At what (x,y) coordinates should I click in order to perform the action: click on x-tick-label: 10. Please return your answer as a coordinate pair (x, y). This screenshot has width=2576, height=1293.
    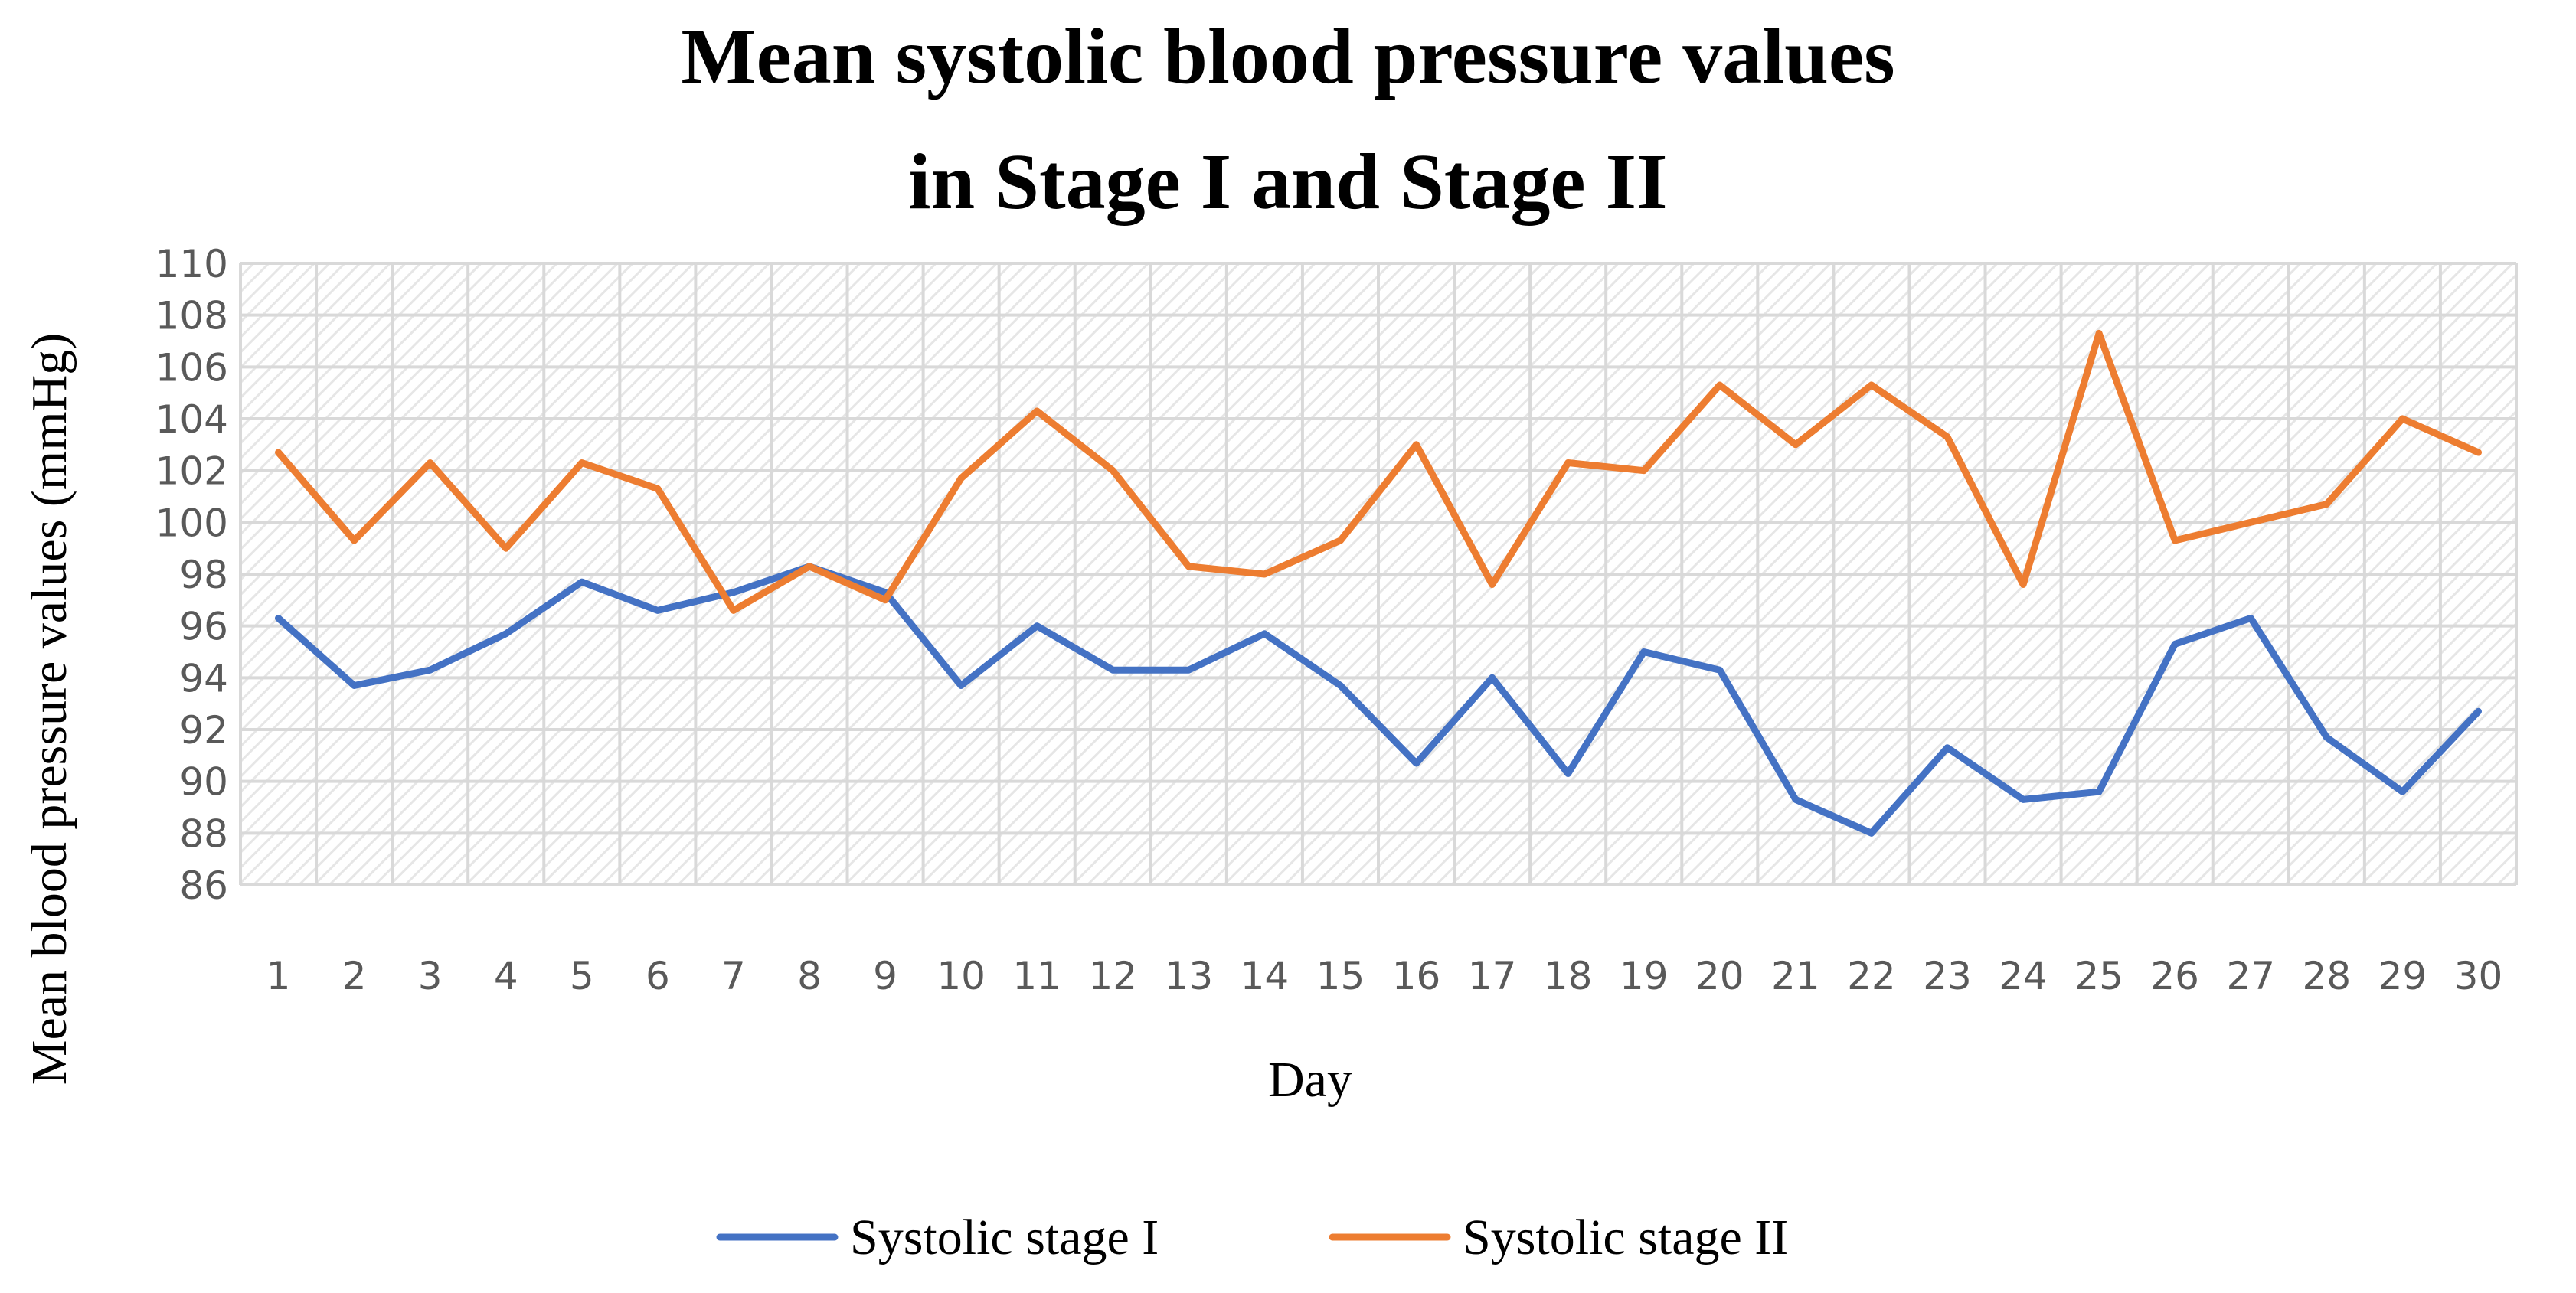
    Looking at the image, I should click on (961, 976).